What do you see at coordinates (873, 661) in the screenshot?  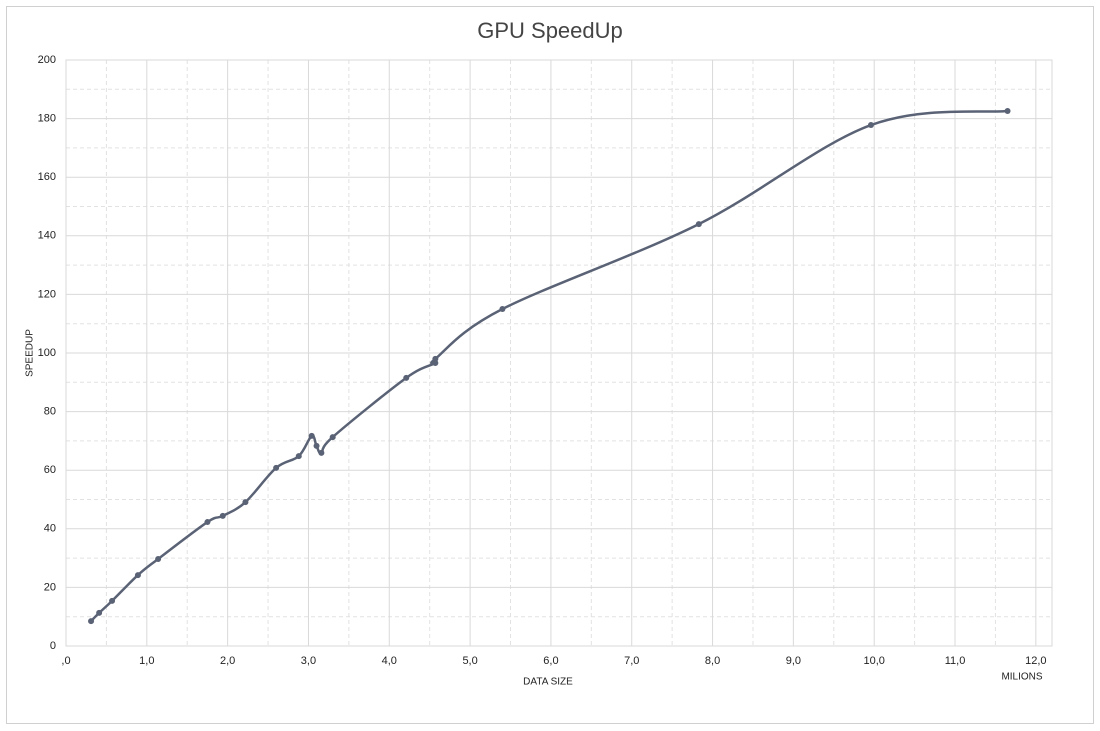 I see `x-tick-label: 10,0` at bounding box center [873, 661].